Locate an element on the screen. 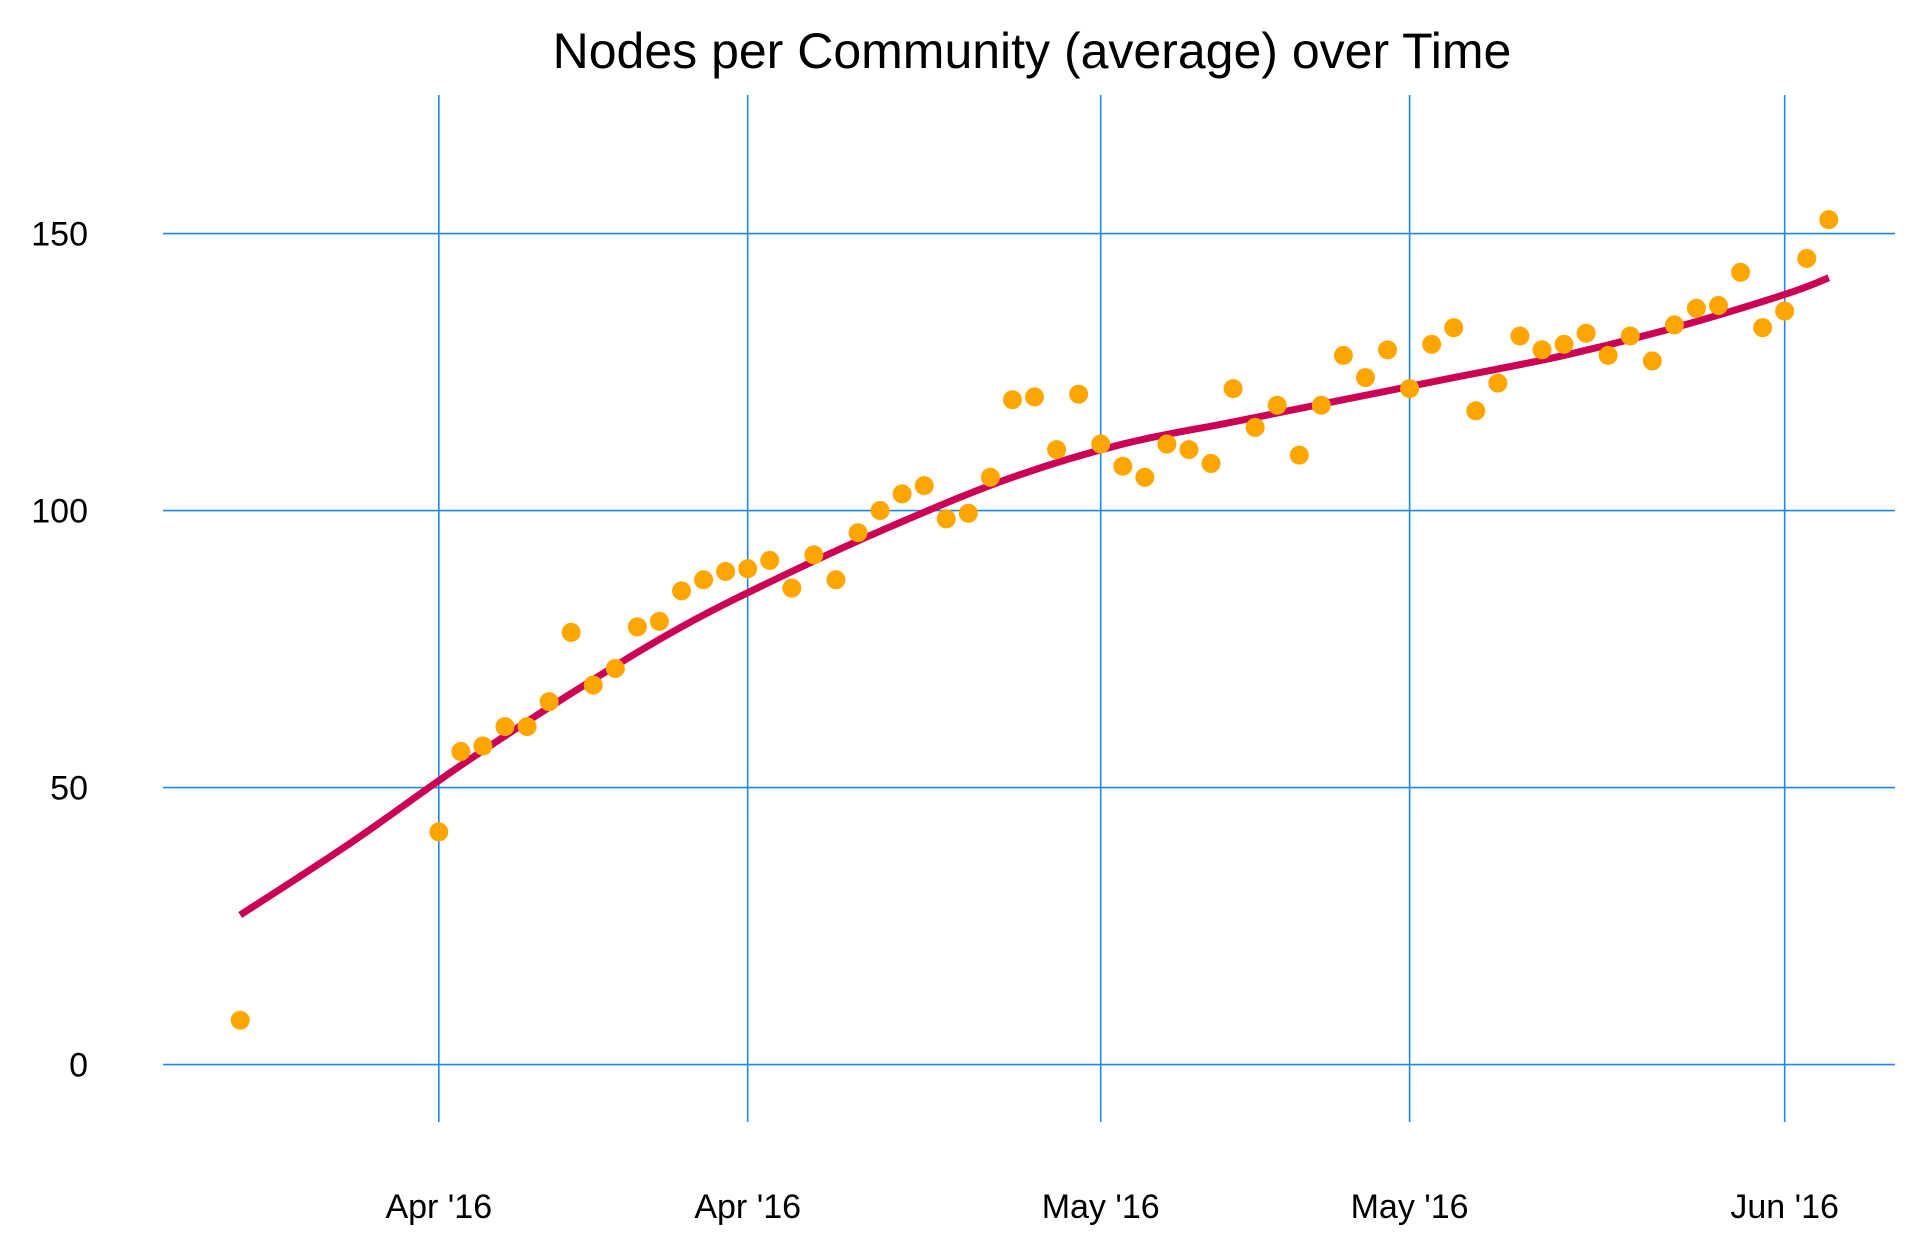 The image size is (1912, 1241). x-tick-label: Jun '16 is located at coordinates (1784, 1207).